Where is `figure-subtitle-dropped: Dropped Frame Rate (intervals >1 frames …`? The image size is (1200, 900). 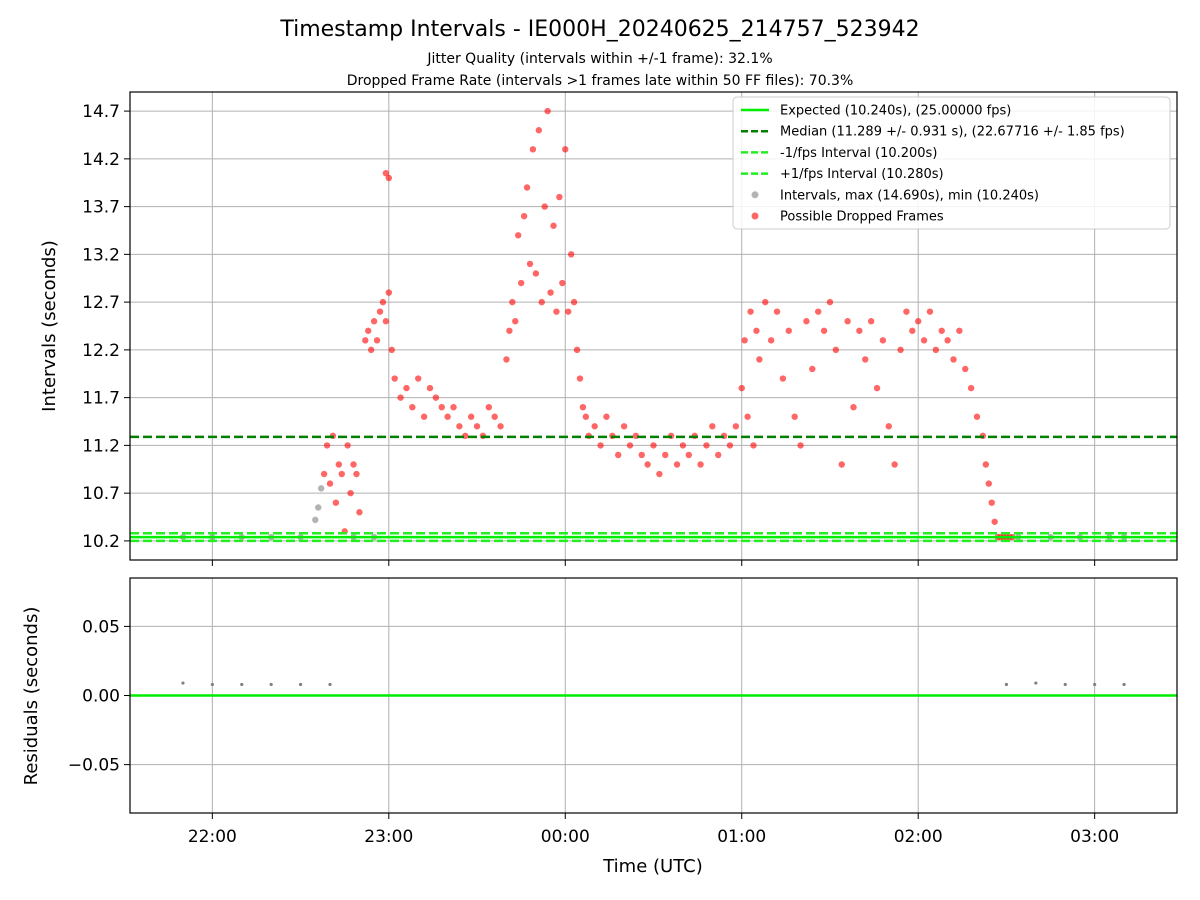 figure-subtitle-dropped: Dropped Frame Rate (intervals >1 frames … is located at coordinates (600, 81).